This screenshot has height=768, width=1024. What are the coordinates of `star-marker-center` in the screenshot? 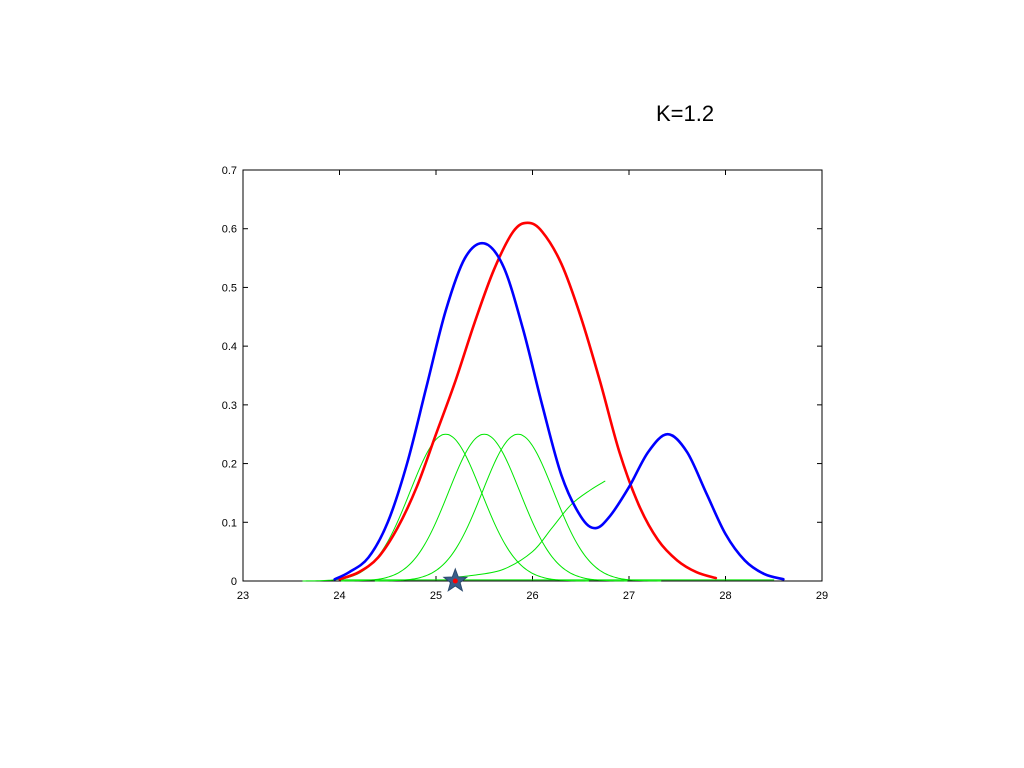 It's located at (455, 581).